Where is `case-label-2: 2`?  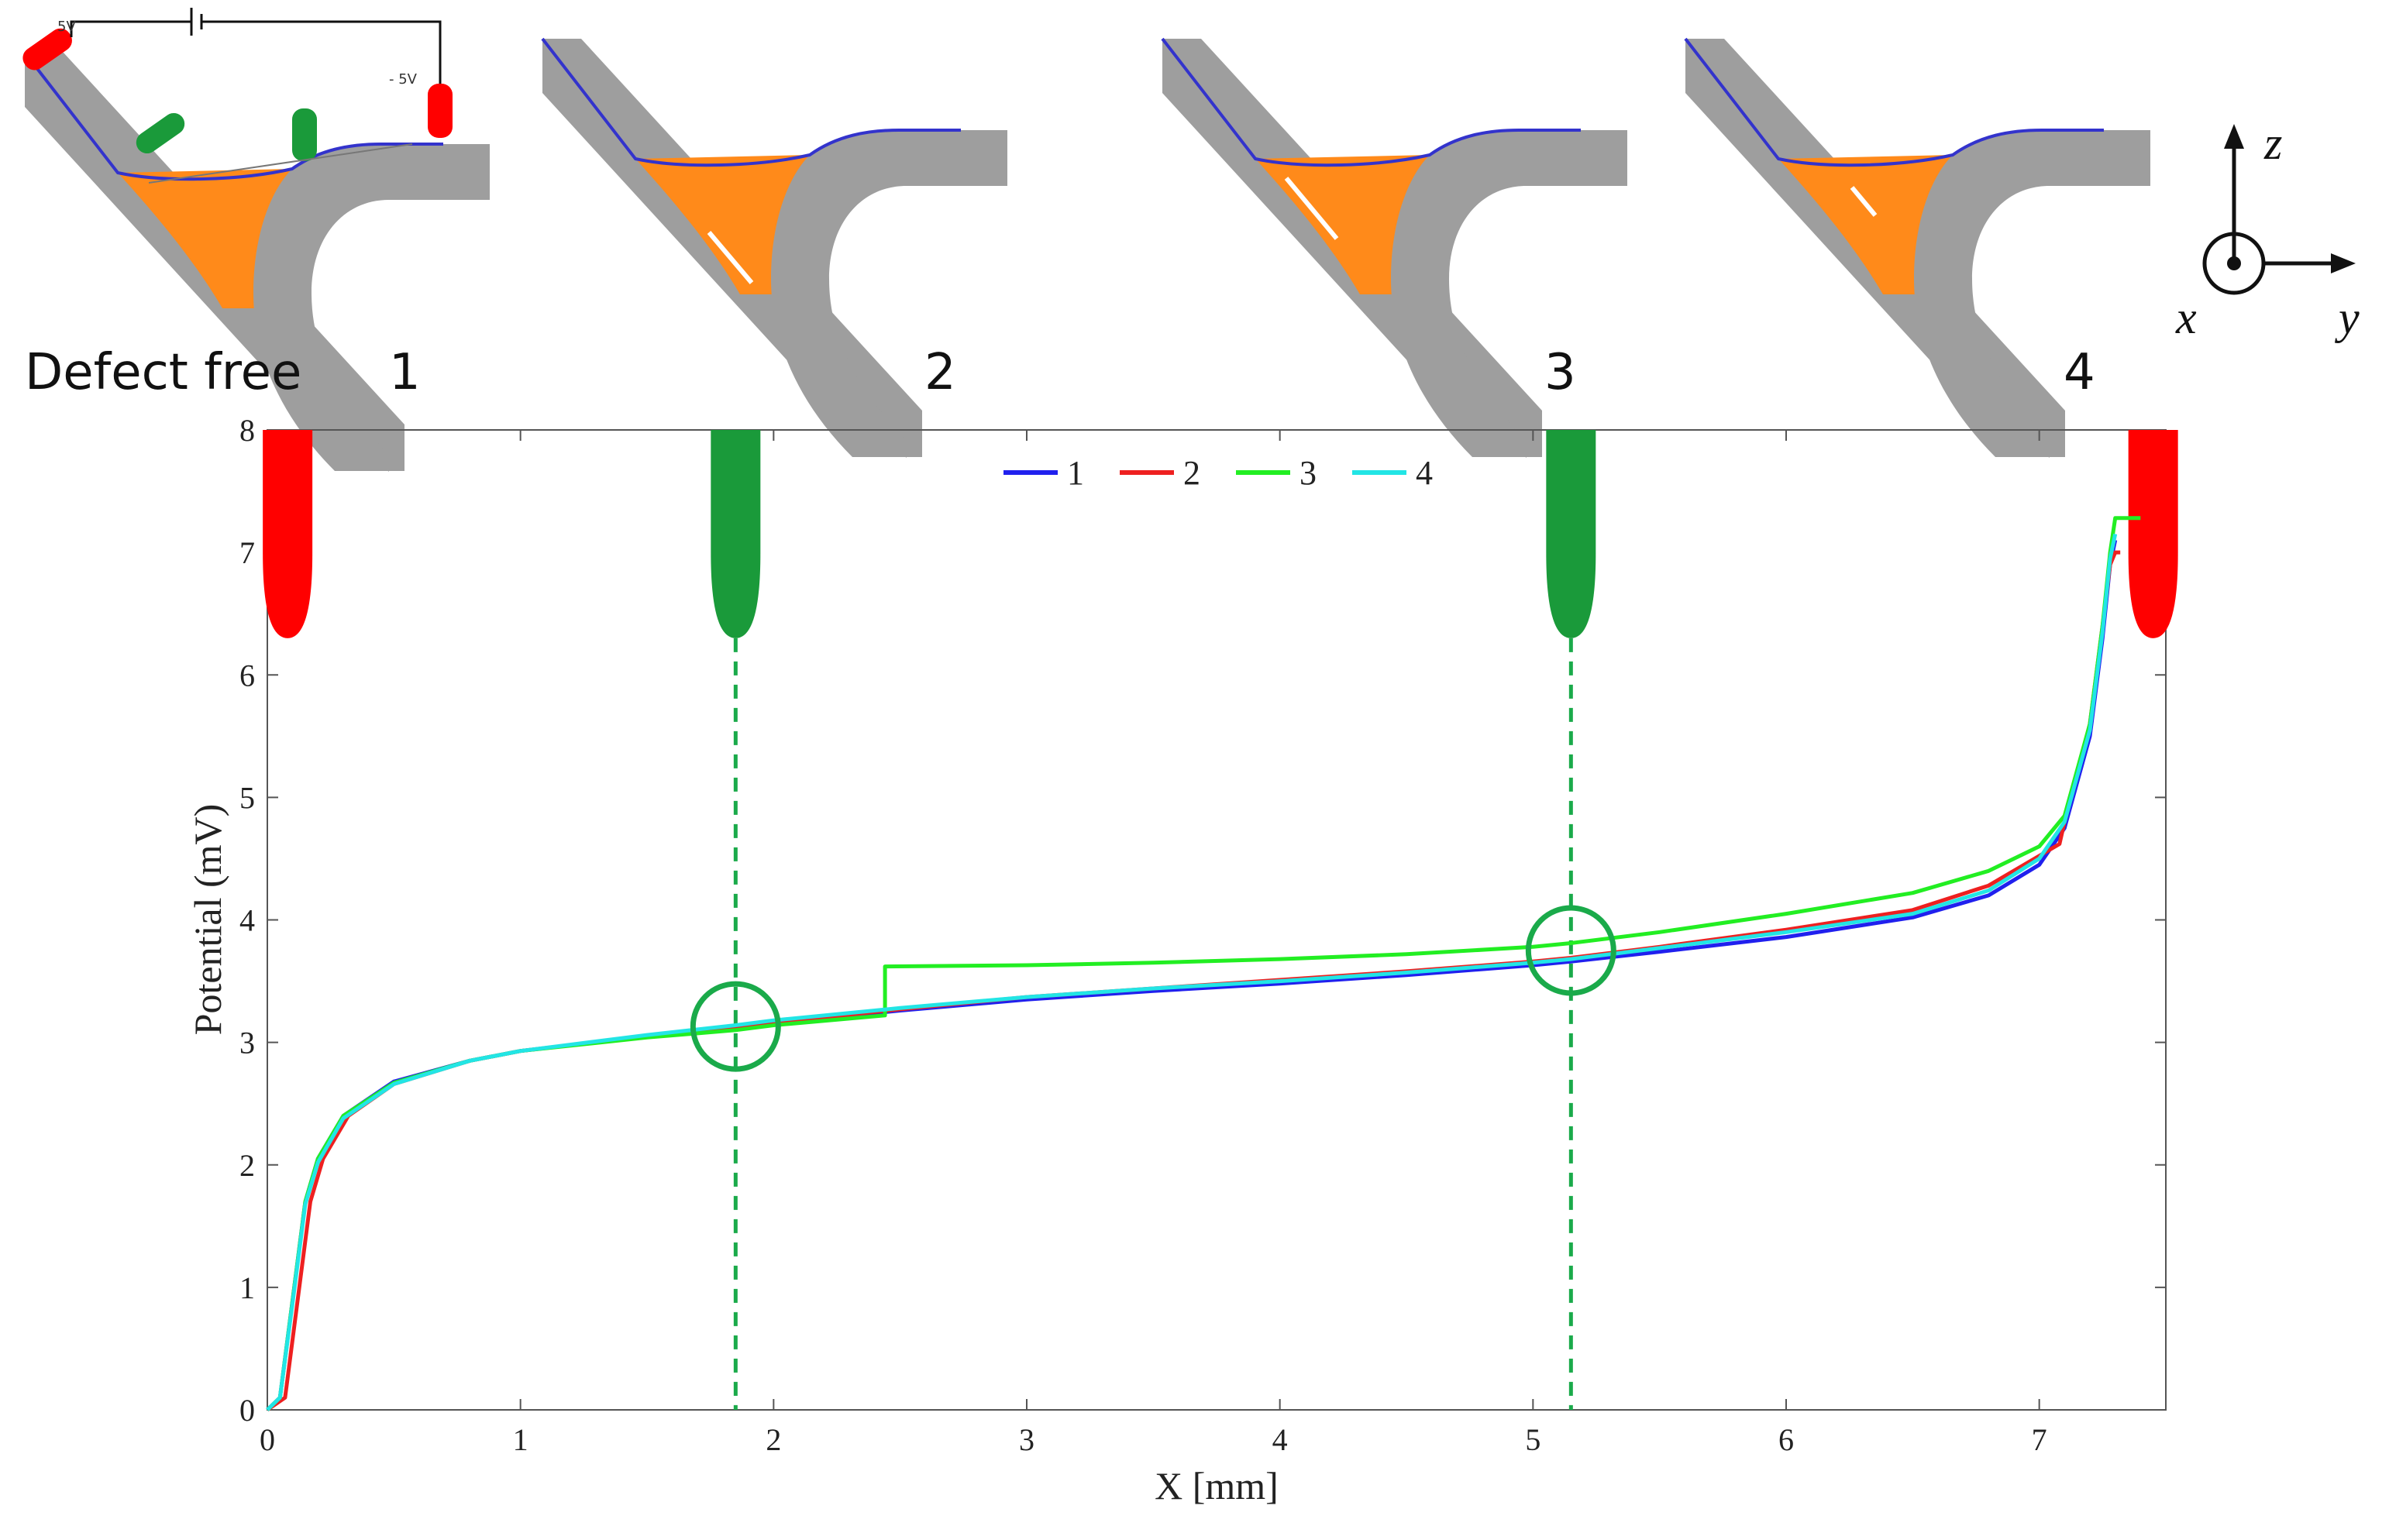 case-label-2: 2 is located at coordinates (940, 372).